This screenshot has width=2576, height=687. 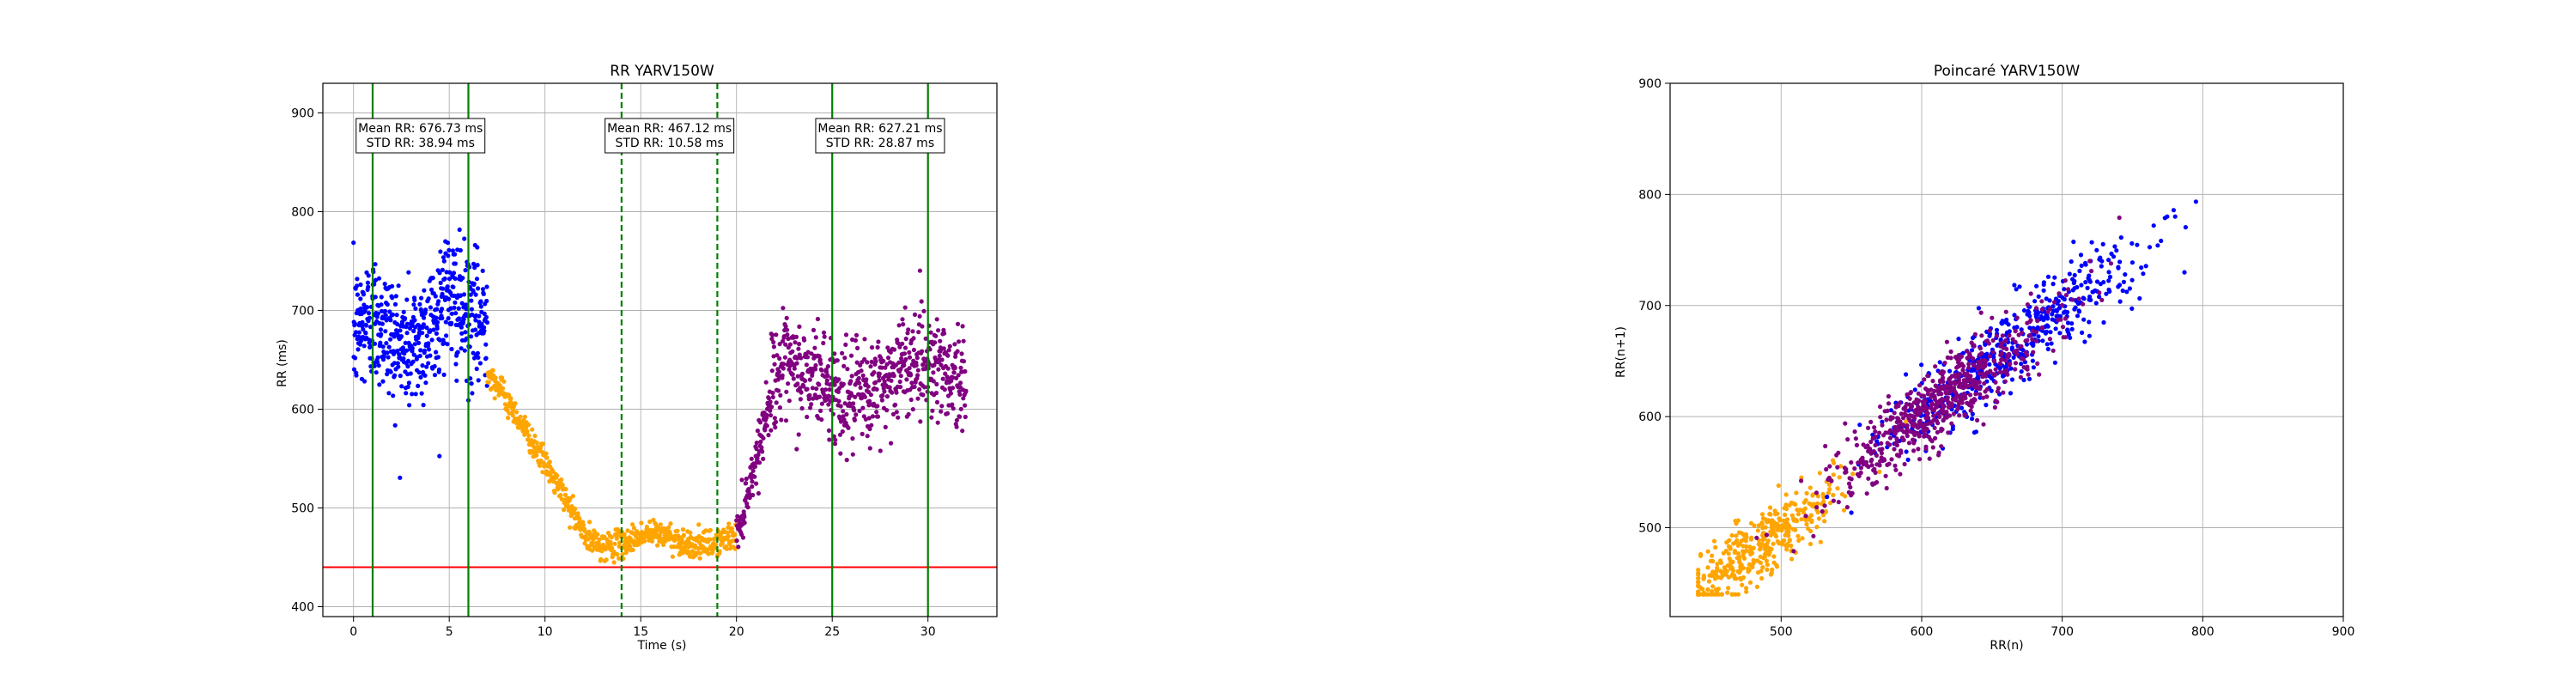 What do you see at coordinates (670, 136) in the screenshot?
I see `annotation-box` at bounding box center [670, 136].